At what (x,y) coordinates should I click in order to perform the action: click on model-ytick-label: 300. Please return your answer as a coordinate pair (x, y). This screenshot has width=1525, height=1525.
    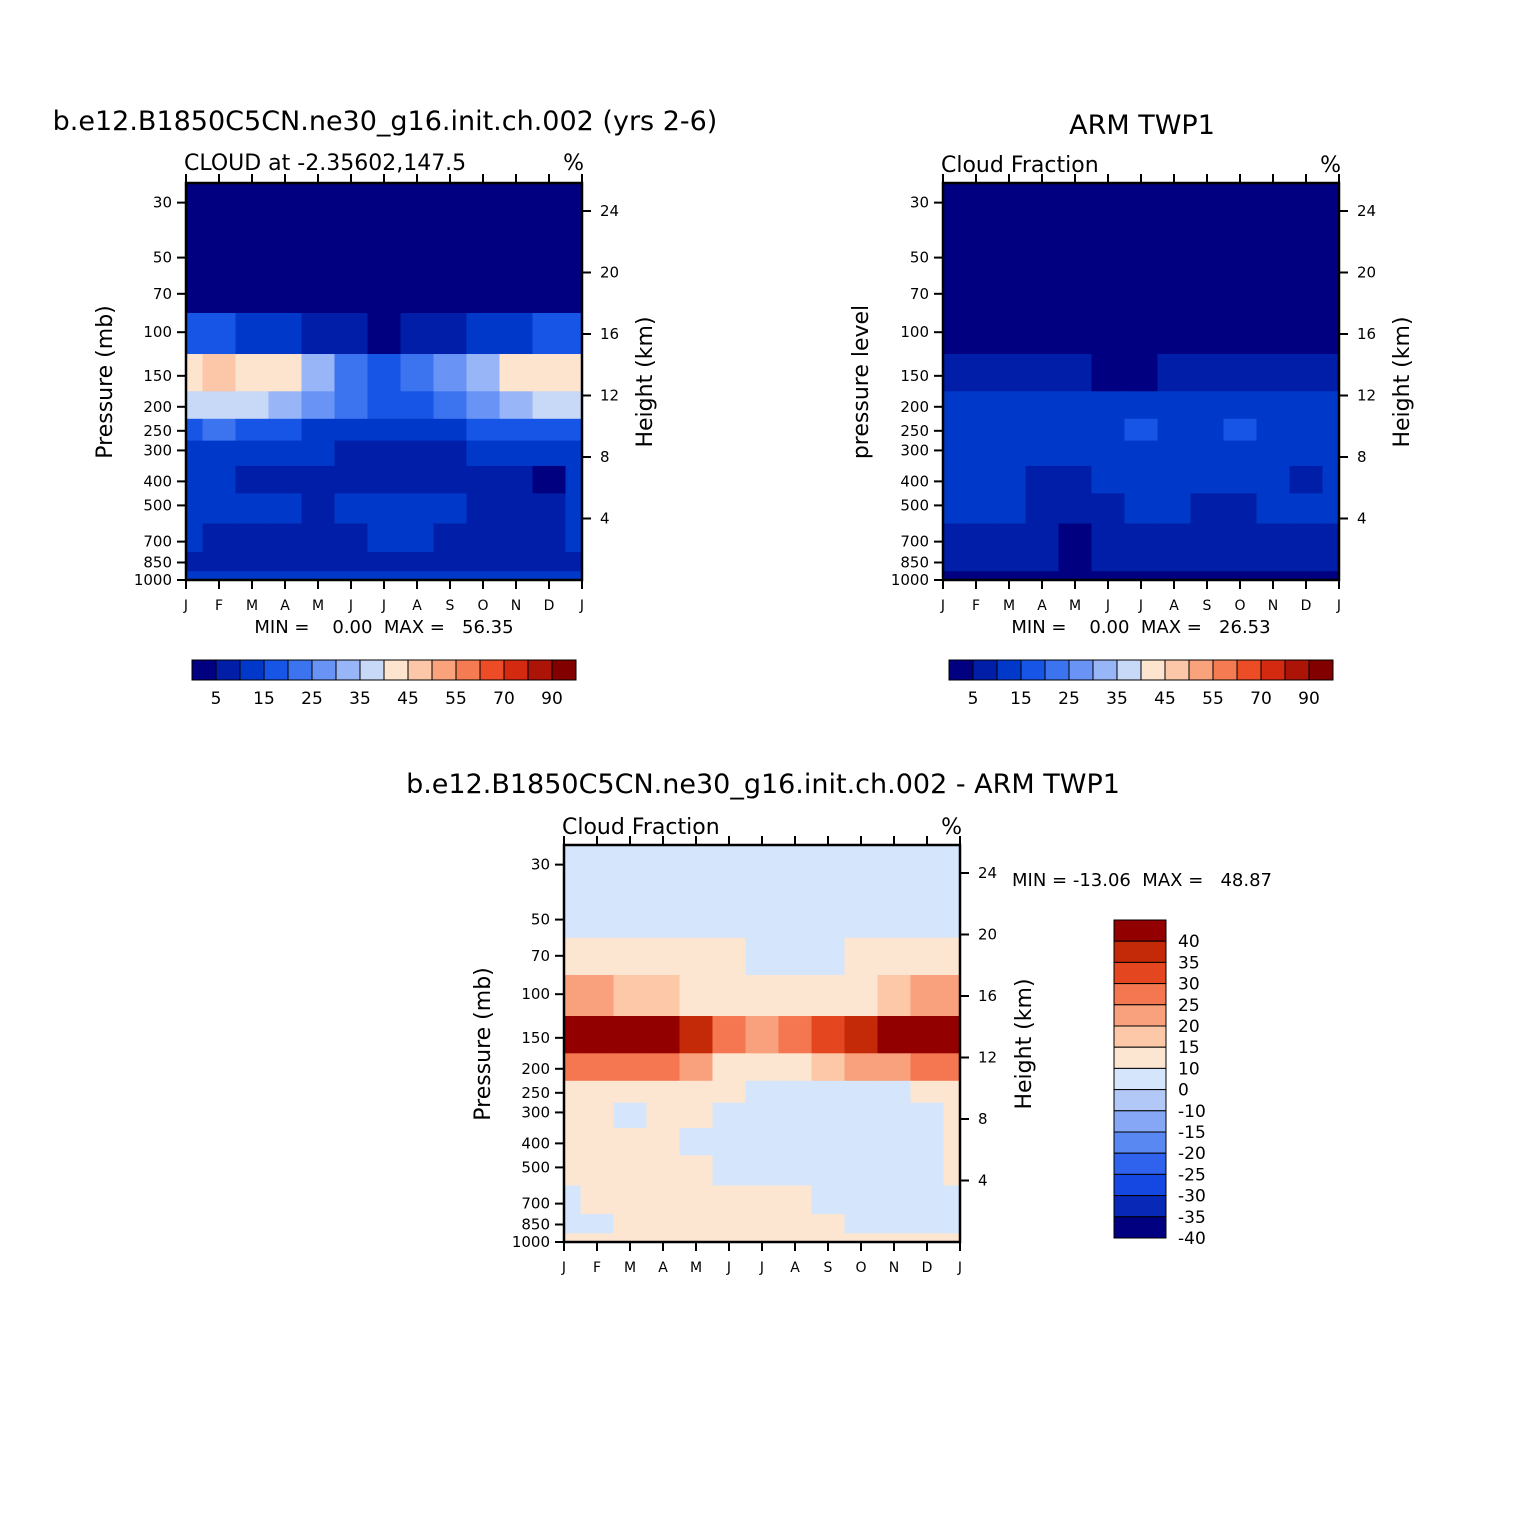
    Looking at the image, I should click on (157, 450).